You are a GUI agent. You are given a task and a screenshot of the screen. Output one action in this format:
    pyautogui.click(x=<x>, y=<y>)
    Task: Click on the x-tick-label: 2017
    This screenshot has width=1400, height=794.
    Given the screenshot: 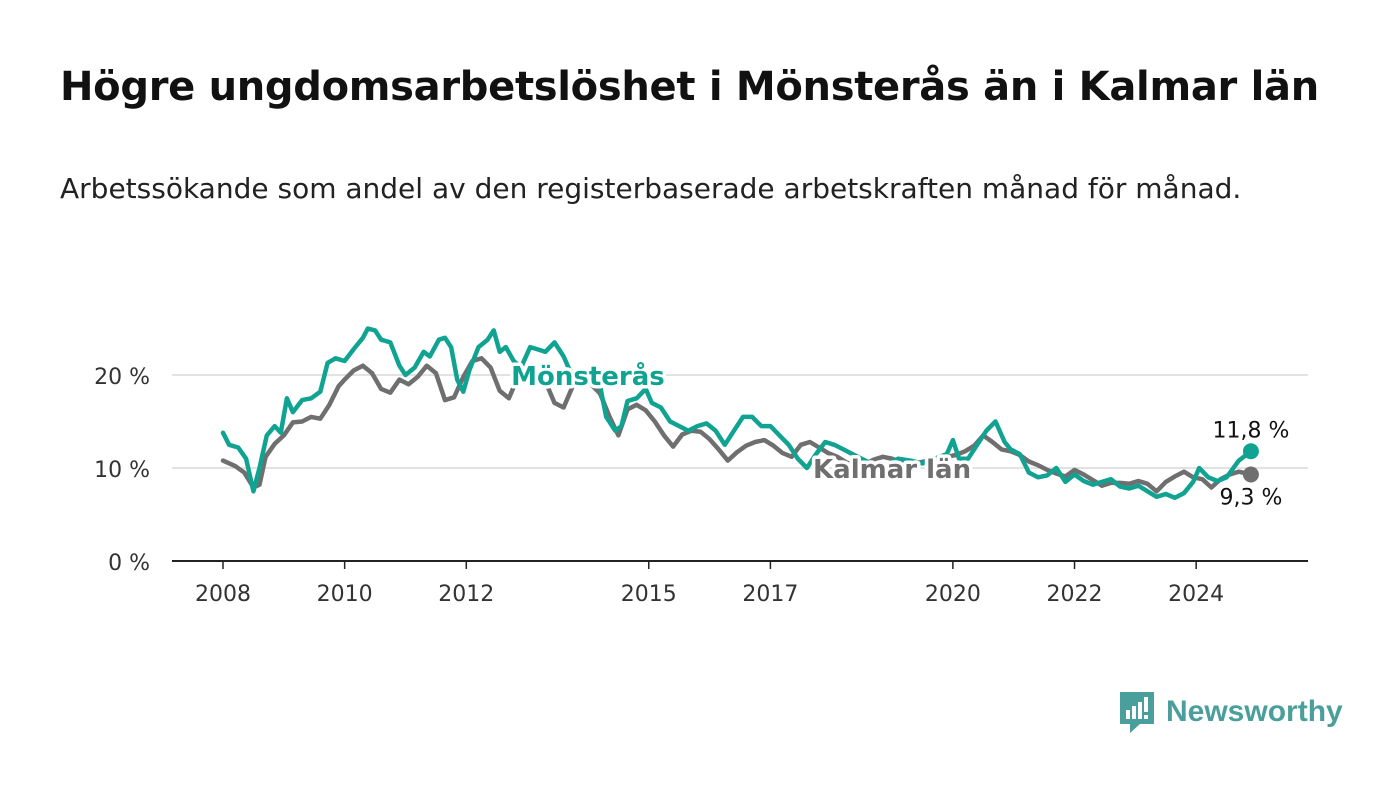 What is the action you would take?
    pyautogui.click(x=770, y=594)
    